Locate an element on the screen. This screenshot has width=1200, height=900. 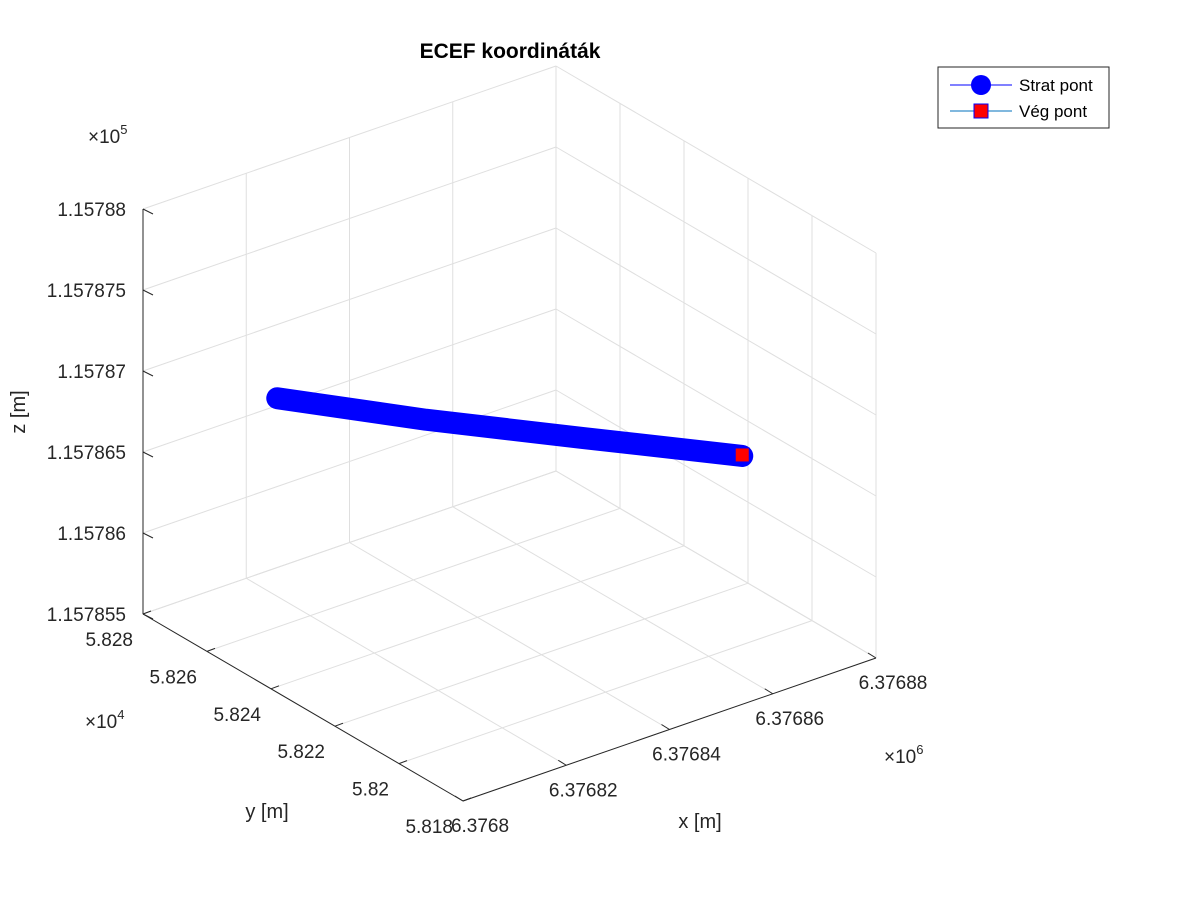
z-tick-label: 1.157855 is located at coordinates (86, 615).